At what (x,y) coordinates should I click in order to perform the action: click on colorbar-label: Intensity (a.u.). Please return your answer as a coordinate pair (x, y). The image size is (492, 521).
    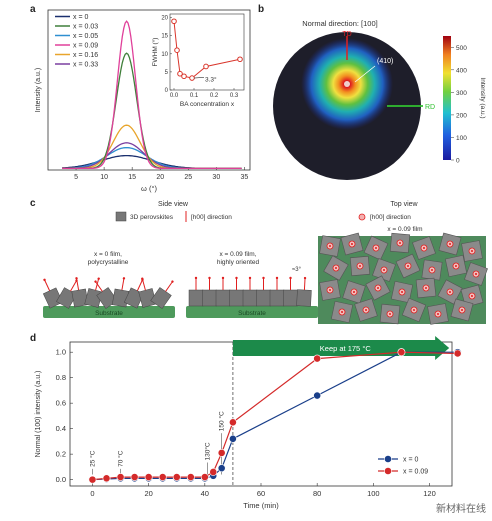
    Looking at the image, I should click on (482, 97).